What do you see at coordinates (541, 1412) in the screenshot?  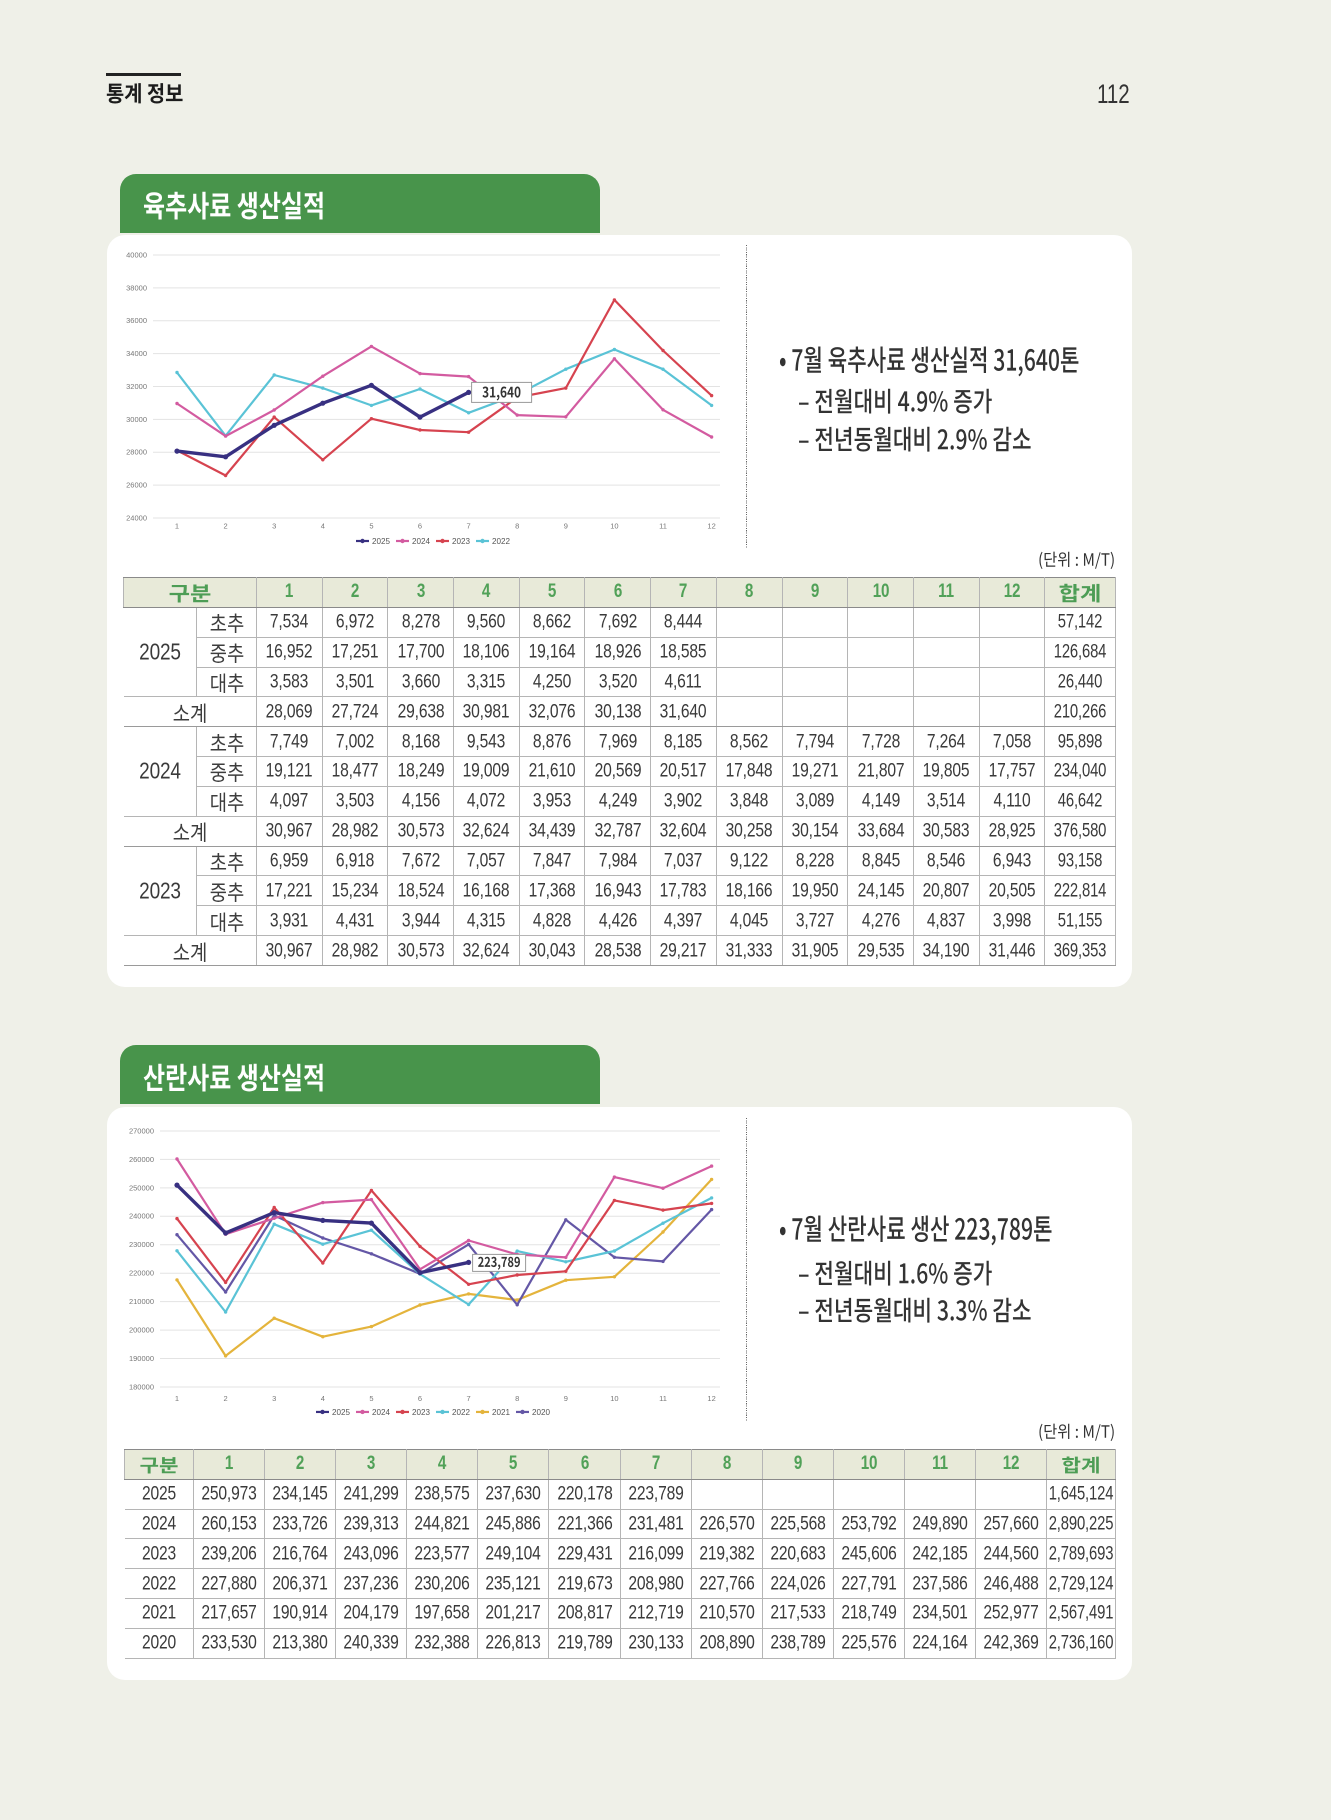 I see `svg-text: 2020` at bounding box center [541, 1412].